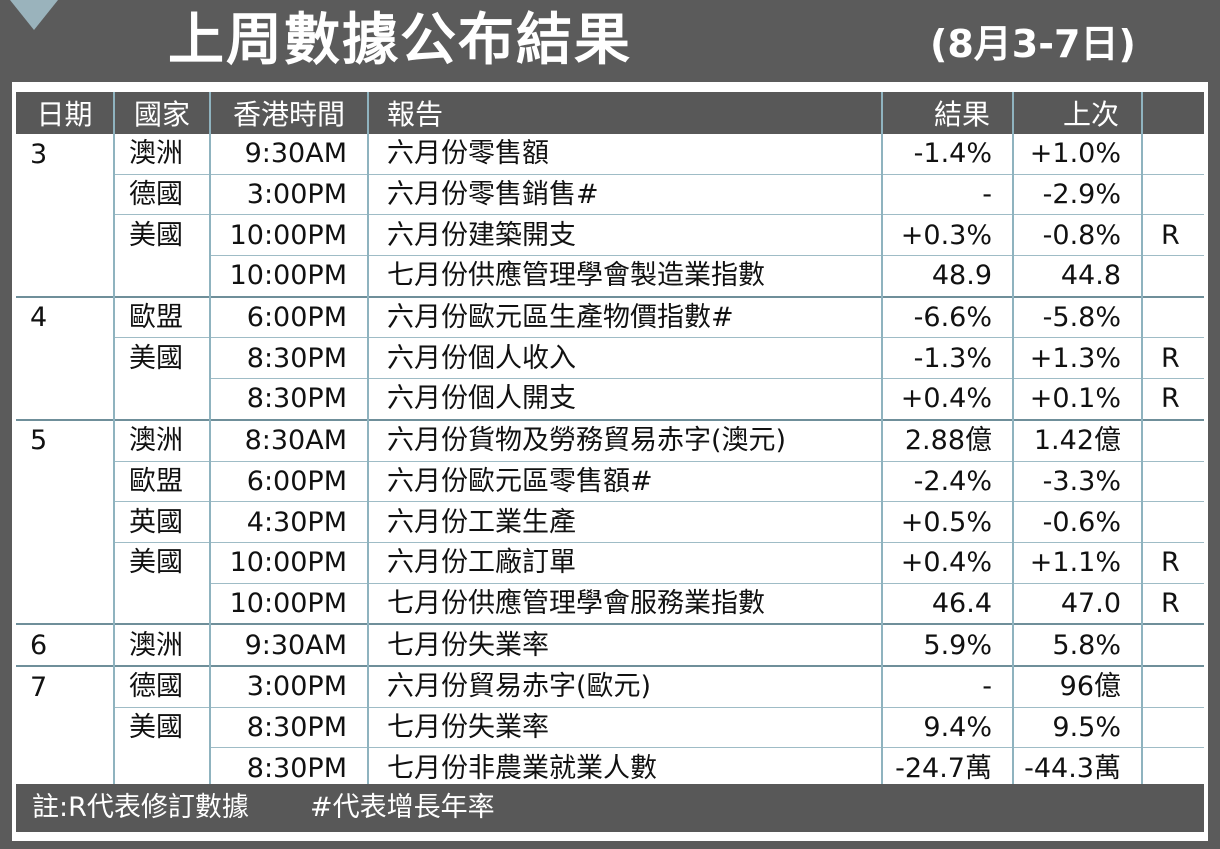 Image resolution: width=1220 pixels, height=849 pixels. Describe the element at coordinates (625, 276) in the screenshot. I see `cell-report: 七月份供應管理學會製造業指數` at that location.